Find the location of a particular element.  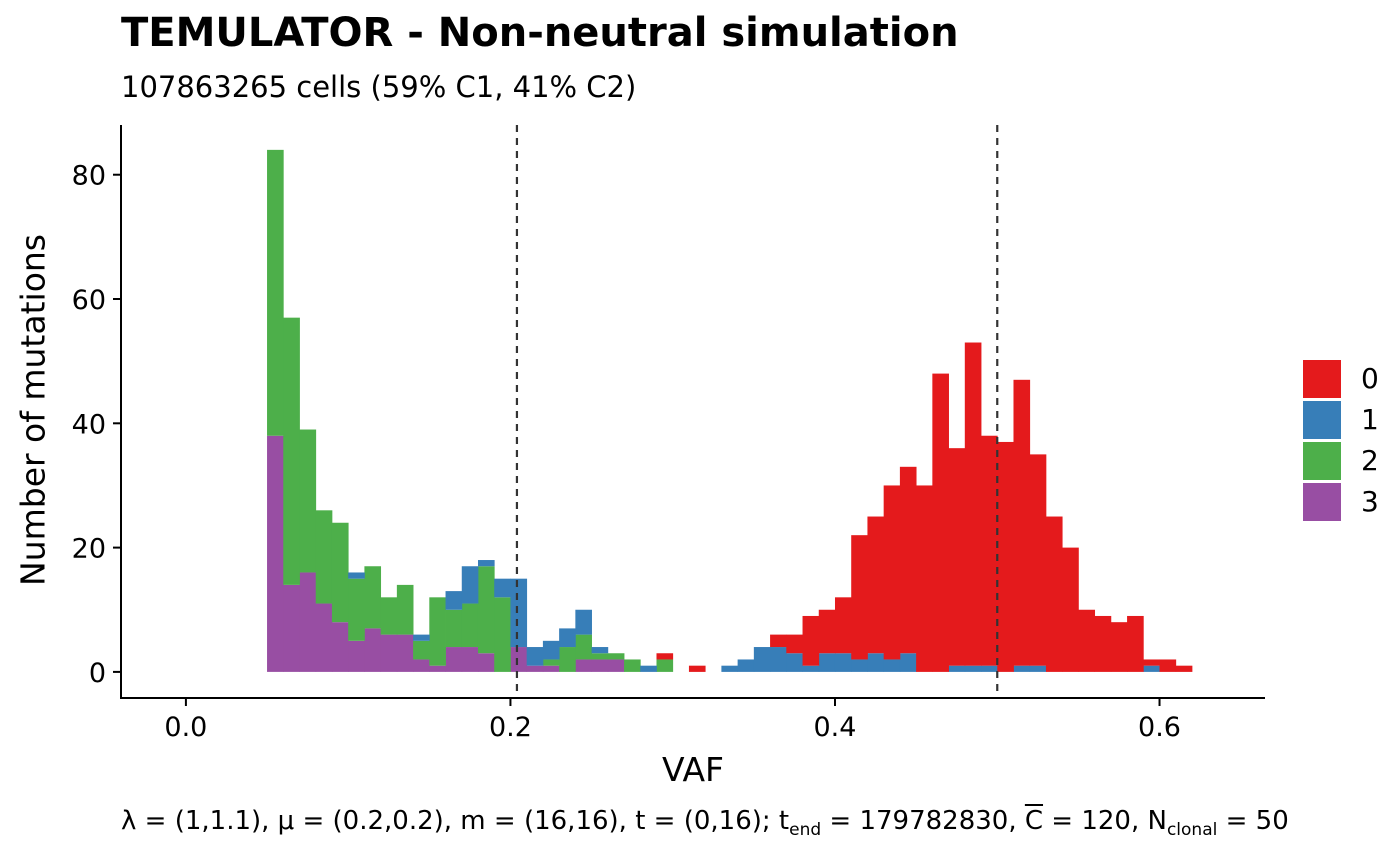

caption-part-3: = 120, N is located at coordinates (1105, 821).